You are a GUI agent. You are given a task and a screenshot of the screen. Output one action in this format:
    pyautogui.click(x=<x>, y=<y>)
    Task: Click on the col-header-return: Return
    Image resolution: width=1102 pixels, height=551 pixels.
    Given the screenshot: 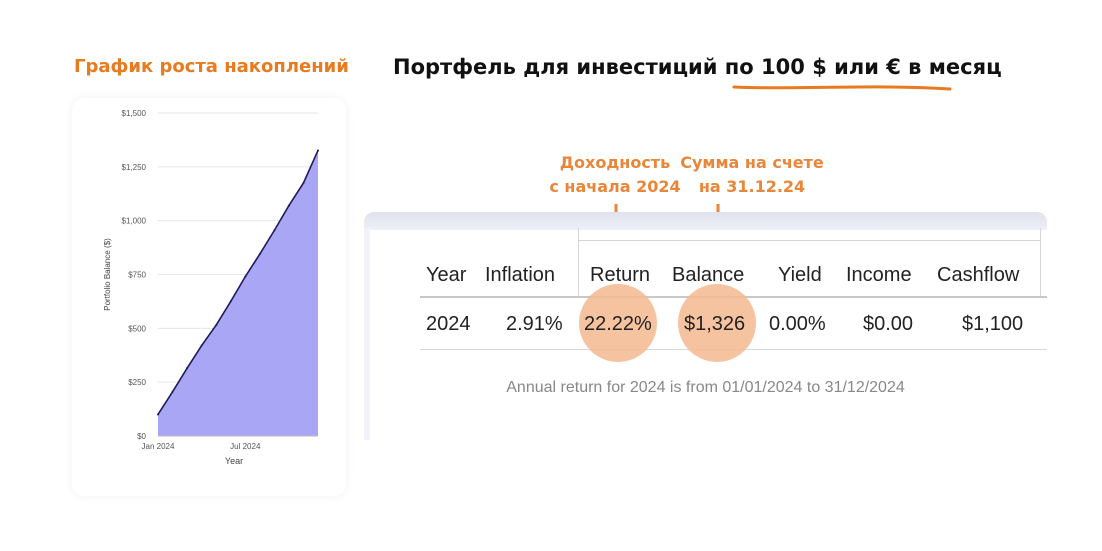 What is the action you would take?
    pyautogui.click(x=620, y=275)
    